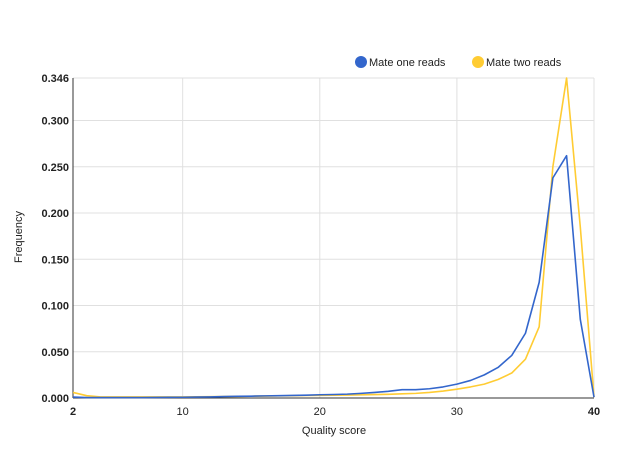  Describe the element at coordinates (407, 63) in the screenshot. I see `legend-label: Mate one reads` at that location.